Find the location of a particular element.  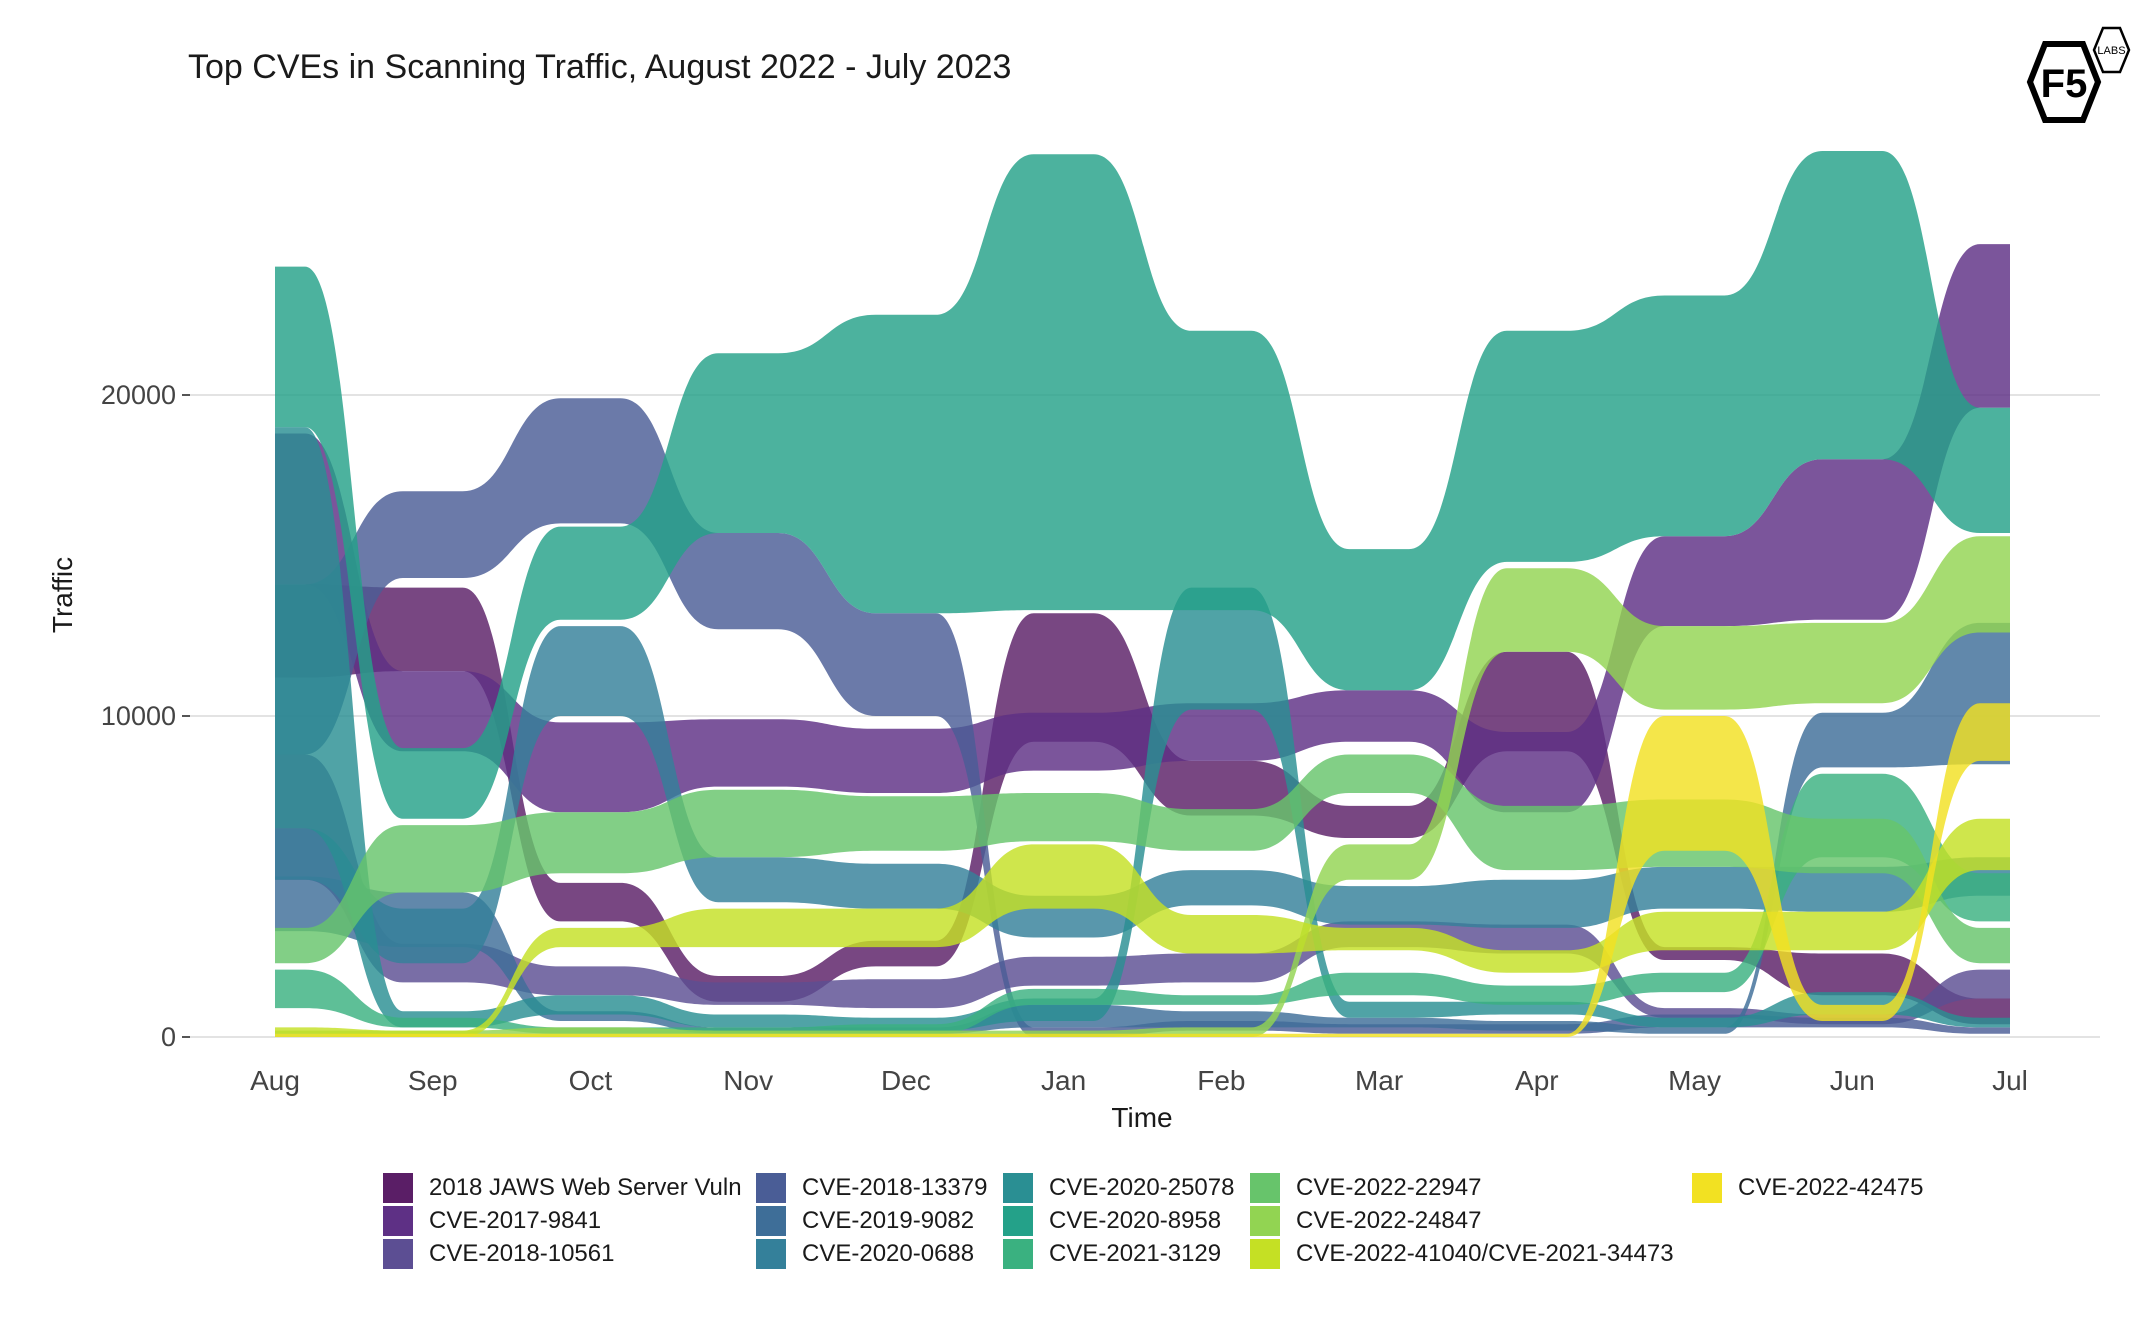

legend-label: CVE-2021-3129 is located at coordinates (1135, 1253).